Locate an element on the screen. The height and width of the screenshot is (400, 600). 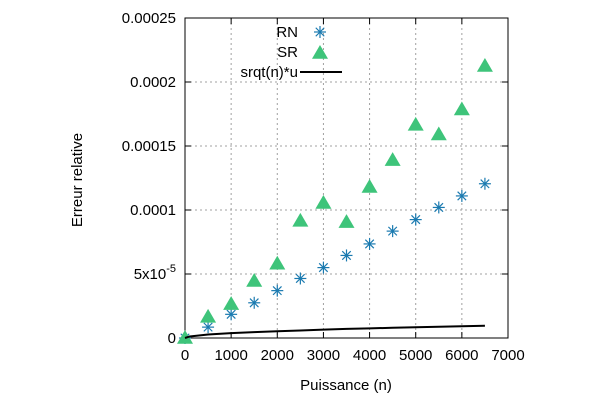
y-tick-label: 5x10⁻⁵ is located at coordinates (155, 273).